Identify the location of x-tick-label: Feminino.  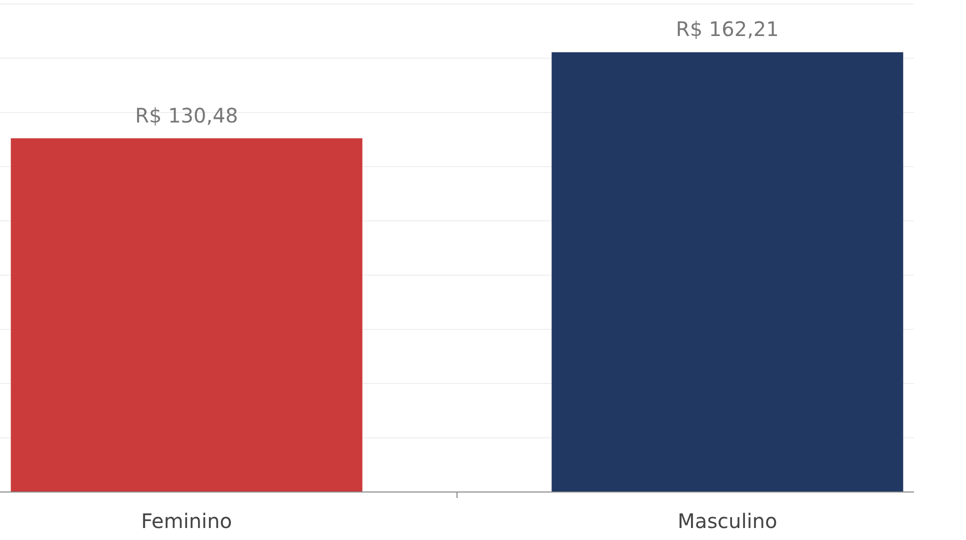
(186, 521).